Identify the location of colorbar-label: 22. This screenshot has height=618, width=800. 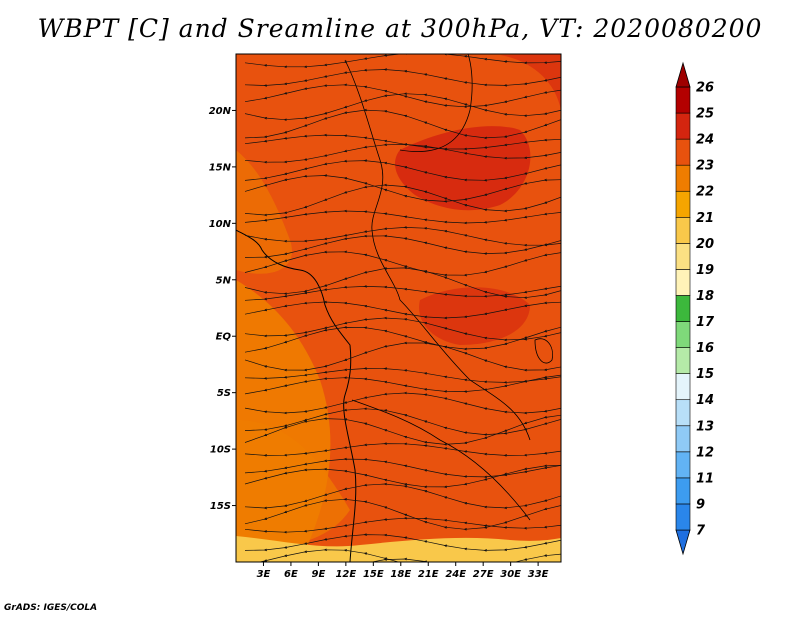
(705, 192).